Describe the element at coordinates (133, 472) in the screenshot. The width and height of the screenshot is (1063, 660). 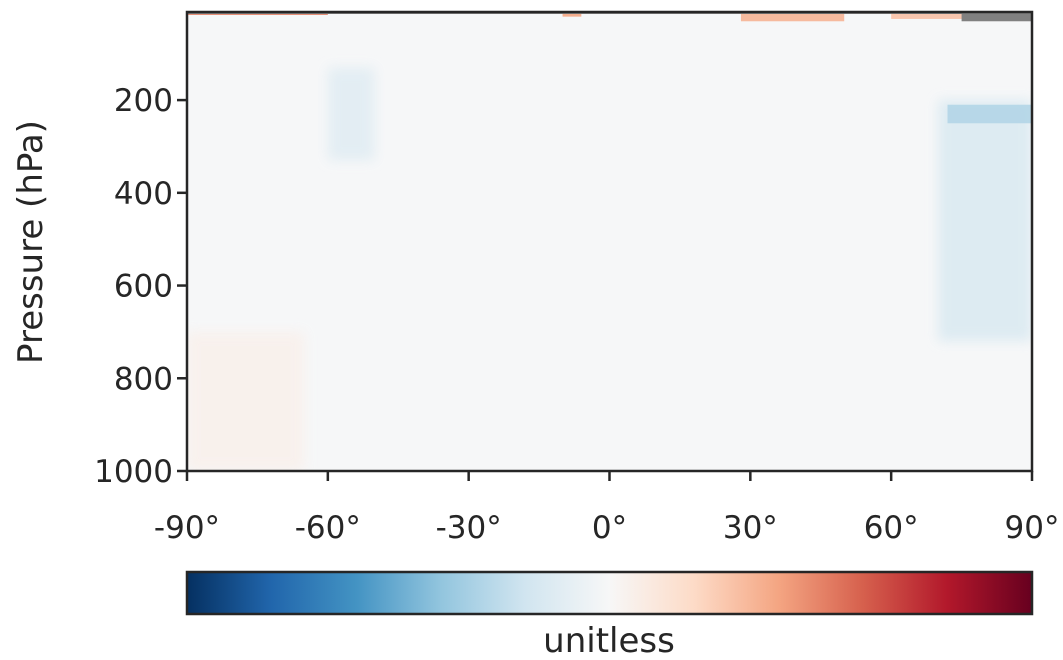
I see `y-tick-label-4: 1000` at that location.